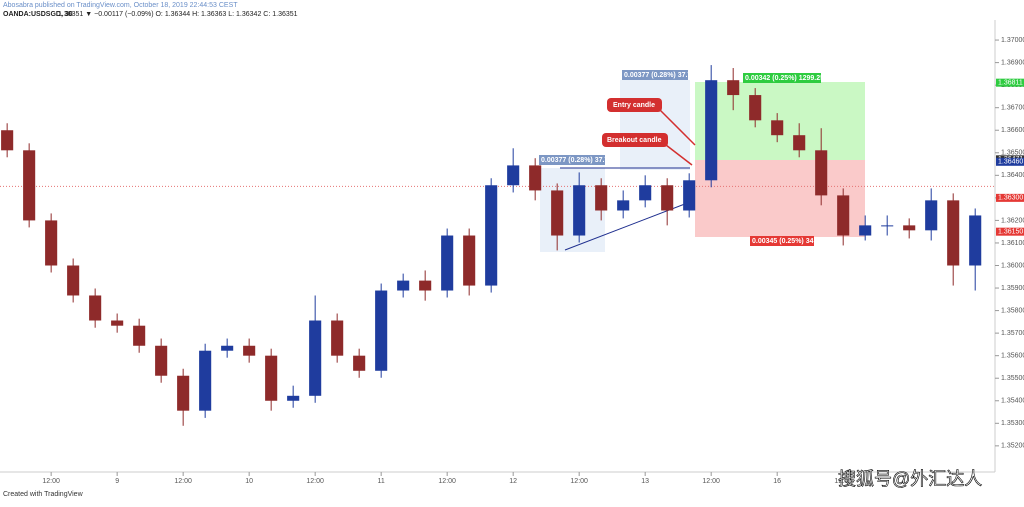 This screenshot has height=507, width=1024. What do you see at coordinates (1012, 333) in the screenshot?
I see `y-tick-label: 1.35700` at bounding box center [1012, 333].